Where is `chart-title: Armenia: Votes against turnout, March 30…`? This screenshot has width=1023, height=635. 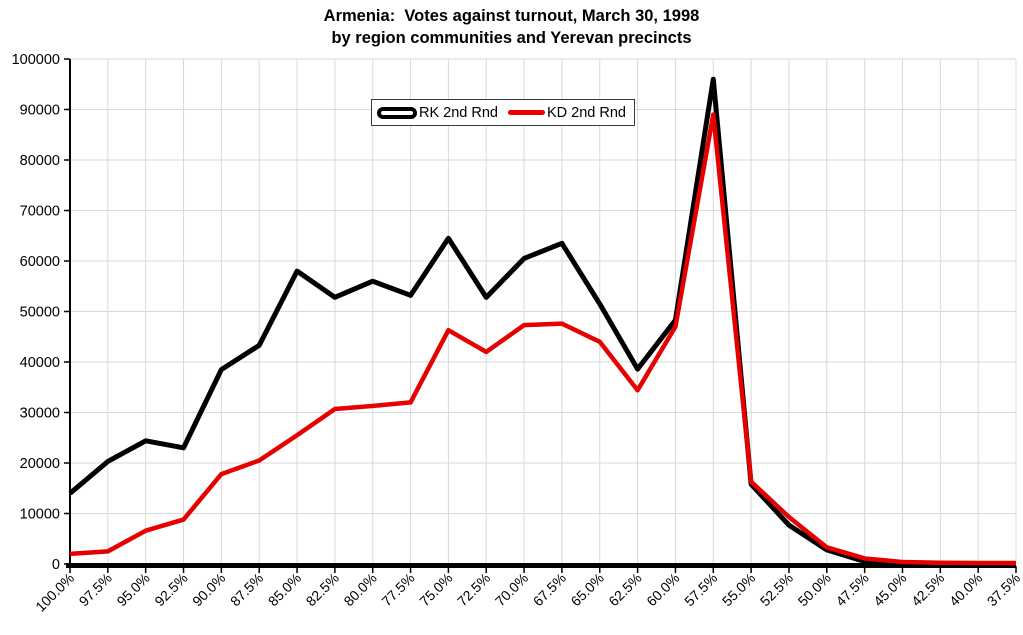
chart-title: Armenia: Votes against turnout, March 30… is located at coordinates (511, 27).